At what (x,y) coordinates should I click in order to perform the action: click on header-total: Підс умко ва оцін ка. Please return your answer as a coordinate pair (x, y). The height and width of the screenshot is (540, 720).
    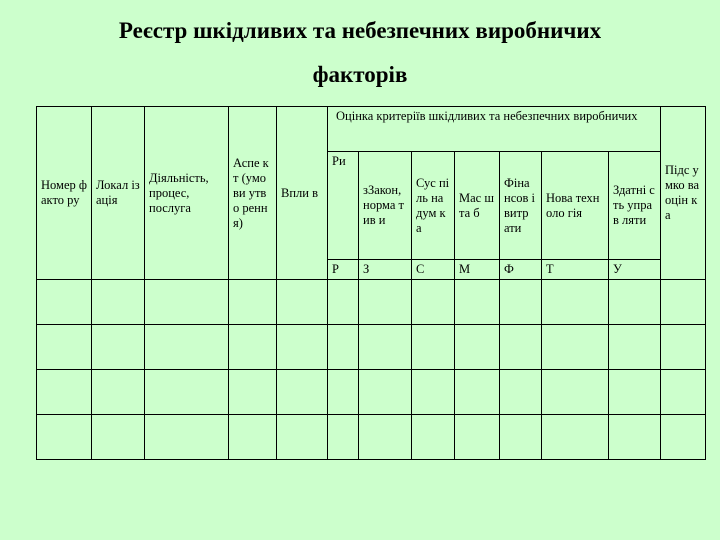
    Looking at the image, I should click on (683, 193).